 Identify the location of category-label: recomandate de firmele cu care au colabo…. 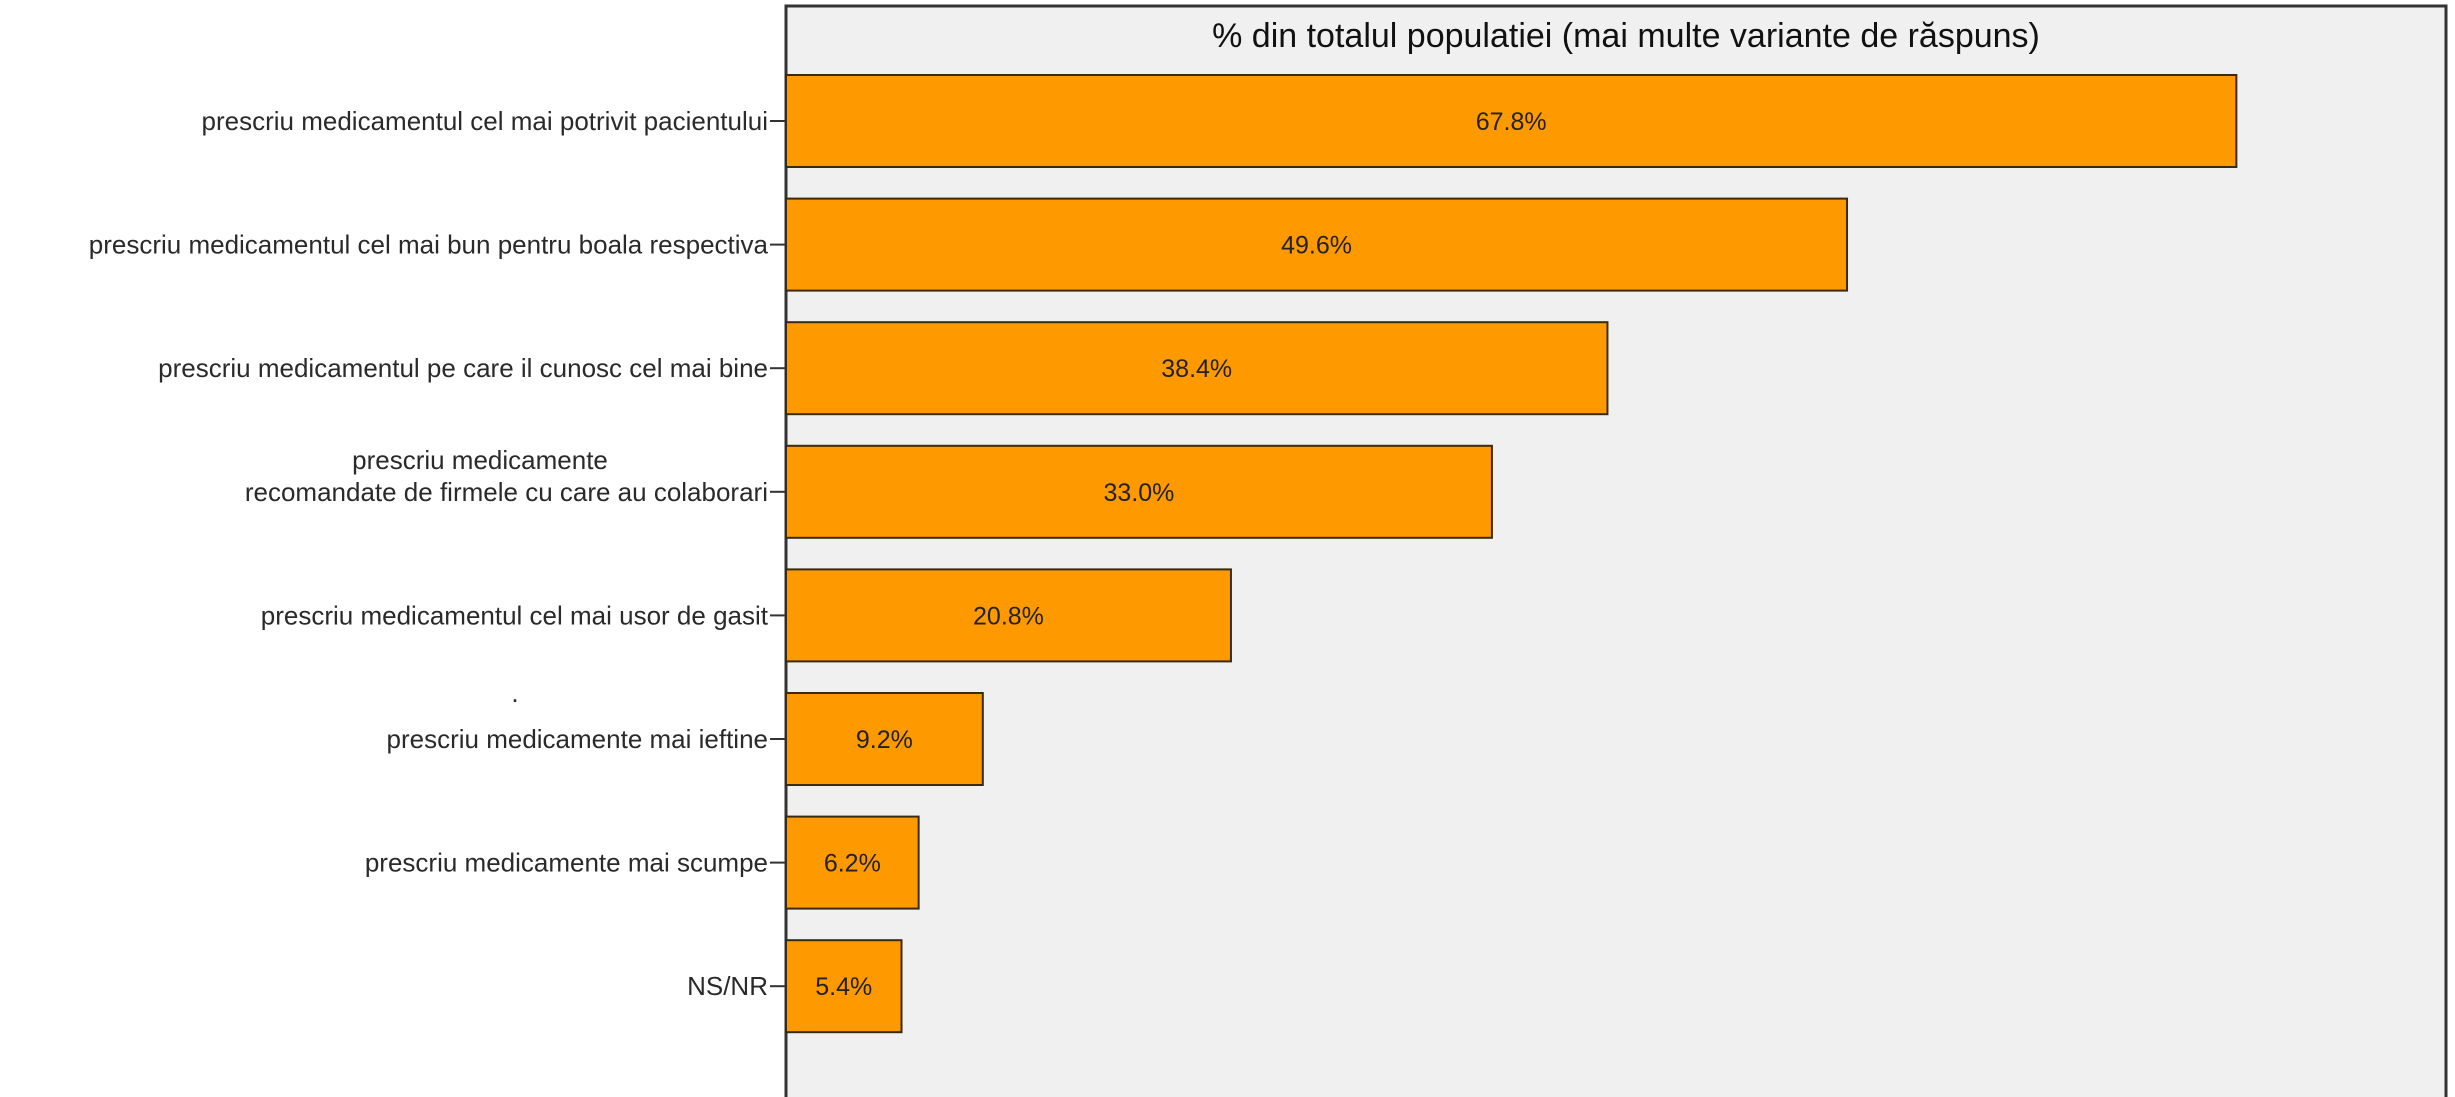
(506, 492).